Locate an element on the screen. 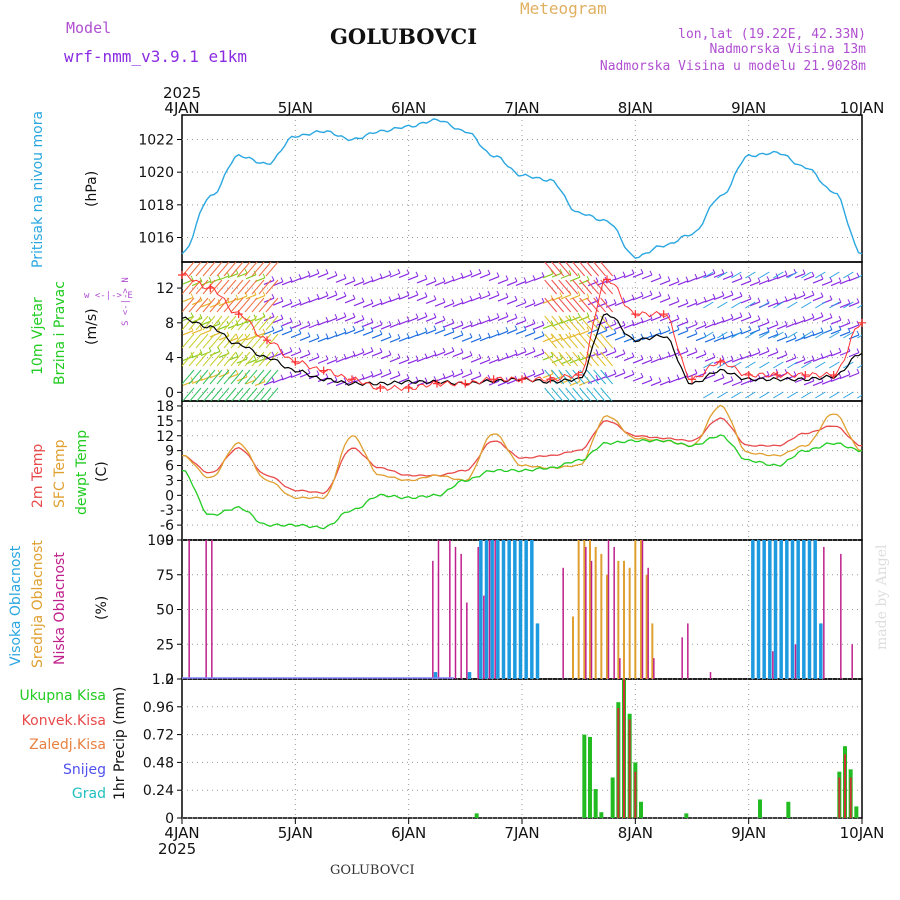 This screenshot has height=900, width=900. temp-label-3: dewpt Temp is located at coordinates (82, 472).